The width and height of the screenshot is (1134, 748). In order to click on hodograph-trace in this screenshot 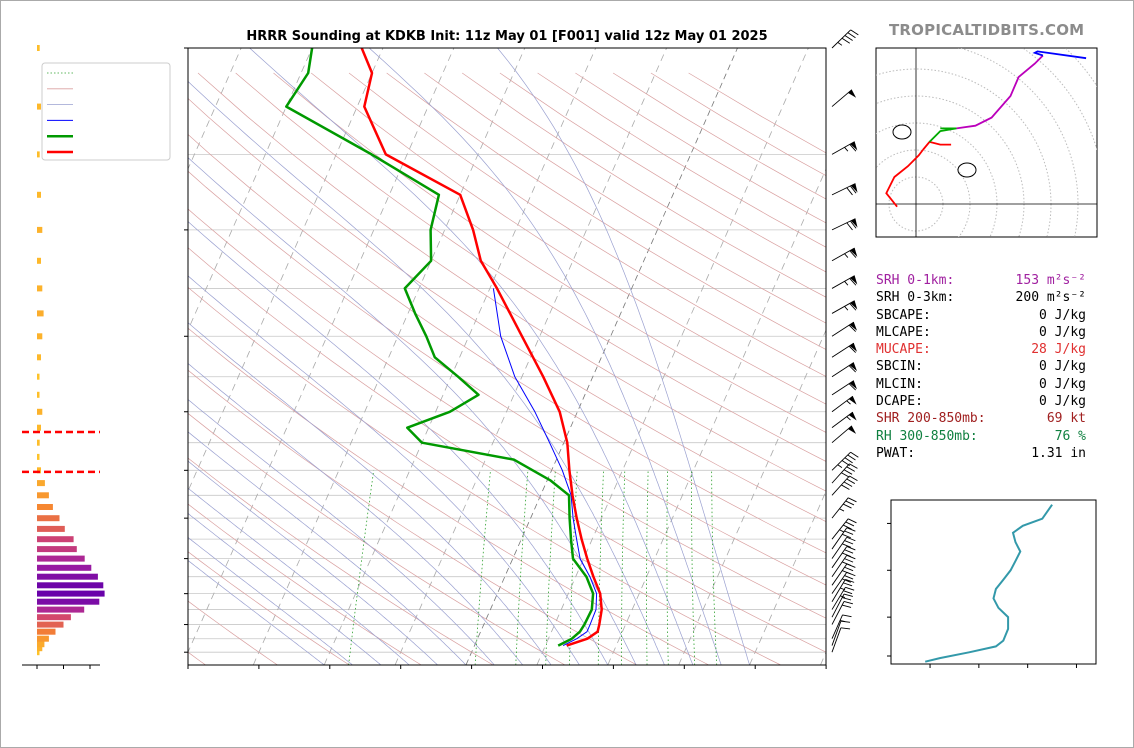, I will do `click(1059, 55)`.